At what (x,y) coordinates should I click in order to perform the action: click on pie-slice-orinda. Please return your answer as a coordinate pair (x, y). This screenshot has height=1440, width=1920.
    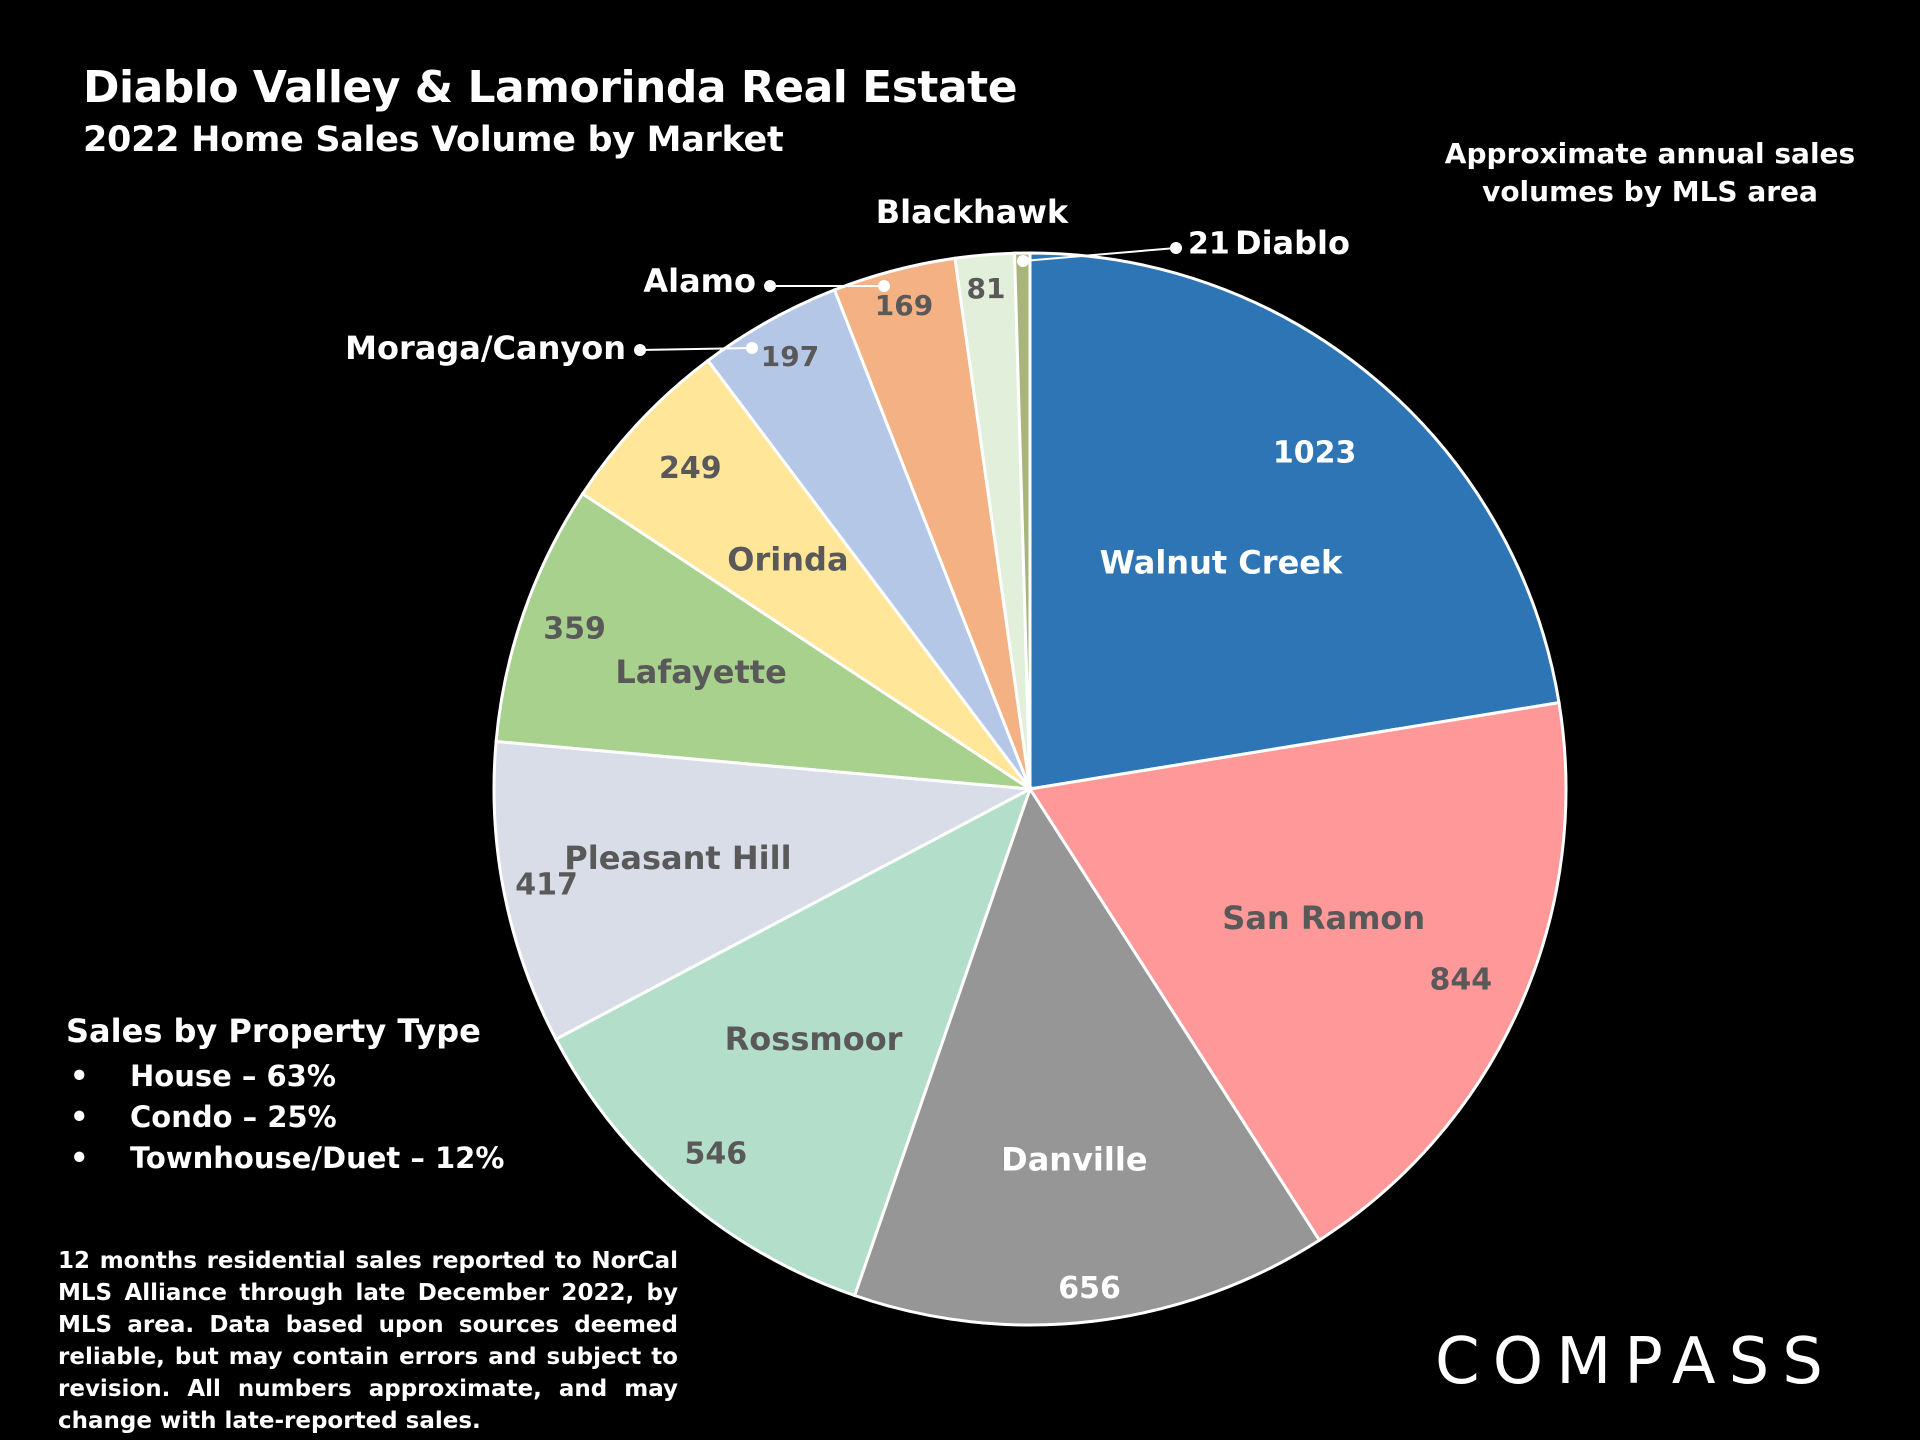
    Looking at the image, I should click on (806, 574).